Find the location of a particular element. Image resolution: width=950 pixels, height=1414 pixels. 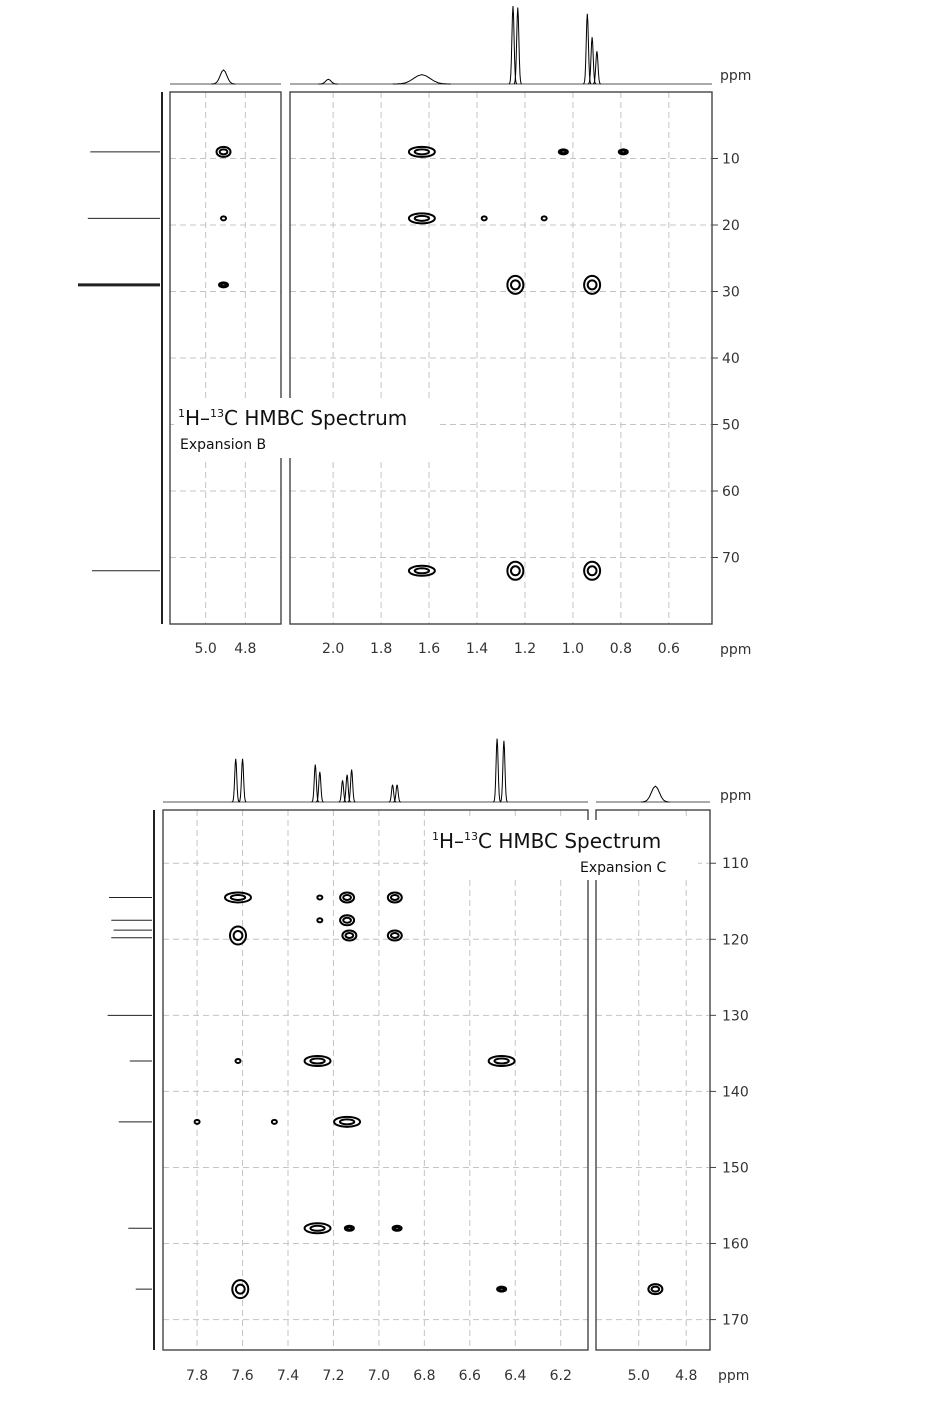

title-superscript-1-b: 1 is located at coordinates (181, 413).